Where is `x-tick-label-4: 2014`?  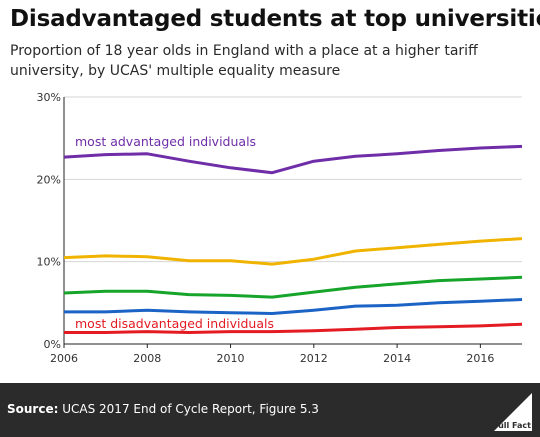
x-tick-label-4: 2014 is located at coordinates (397, 358).